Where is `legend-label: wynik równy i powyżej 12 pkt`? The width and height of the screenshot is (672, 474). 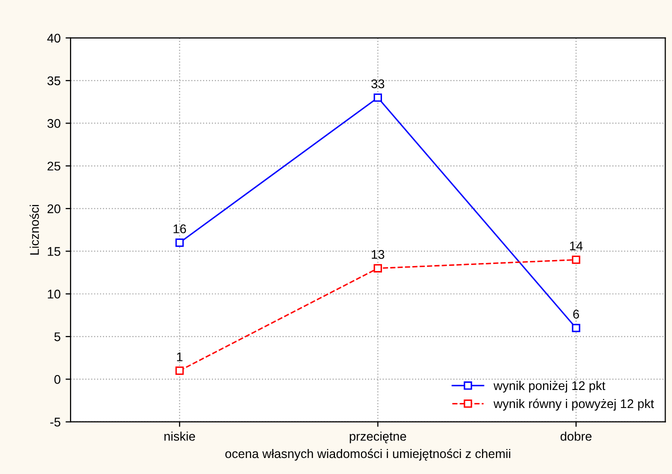 legend-label: wynik równy i powyżej 12 pkt is located at coordinates (574, 404).